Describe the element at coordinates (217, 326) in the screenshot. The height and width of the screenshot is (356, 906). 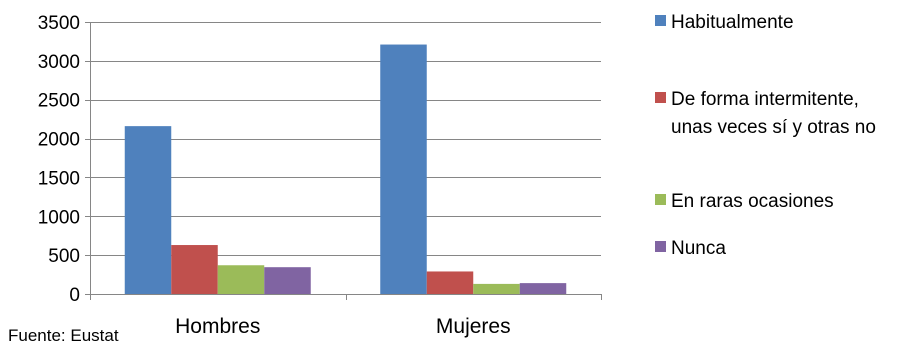
I see `category-label: Hombres` at that location.